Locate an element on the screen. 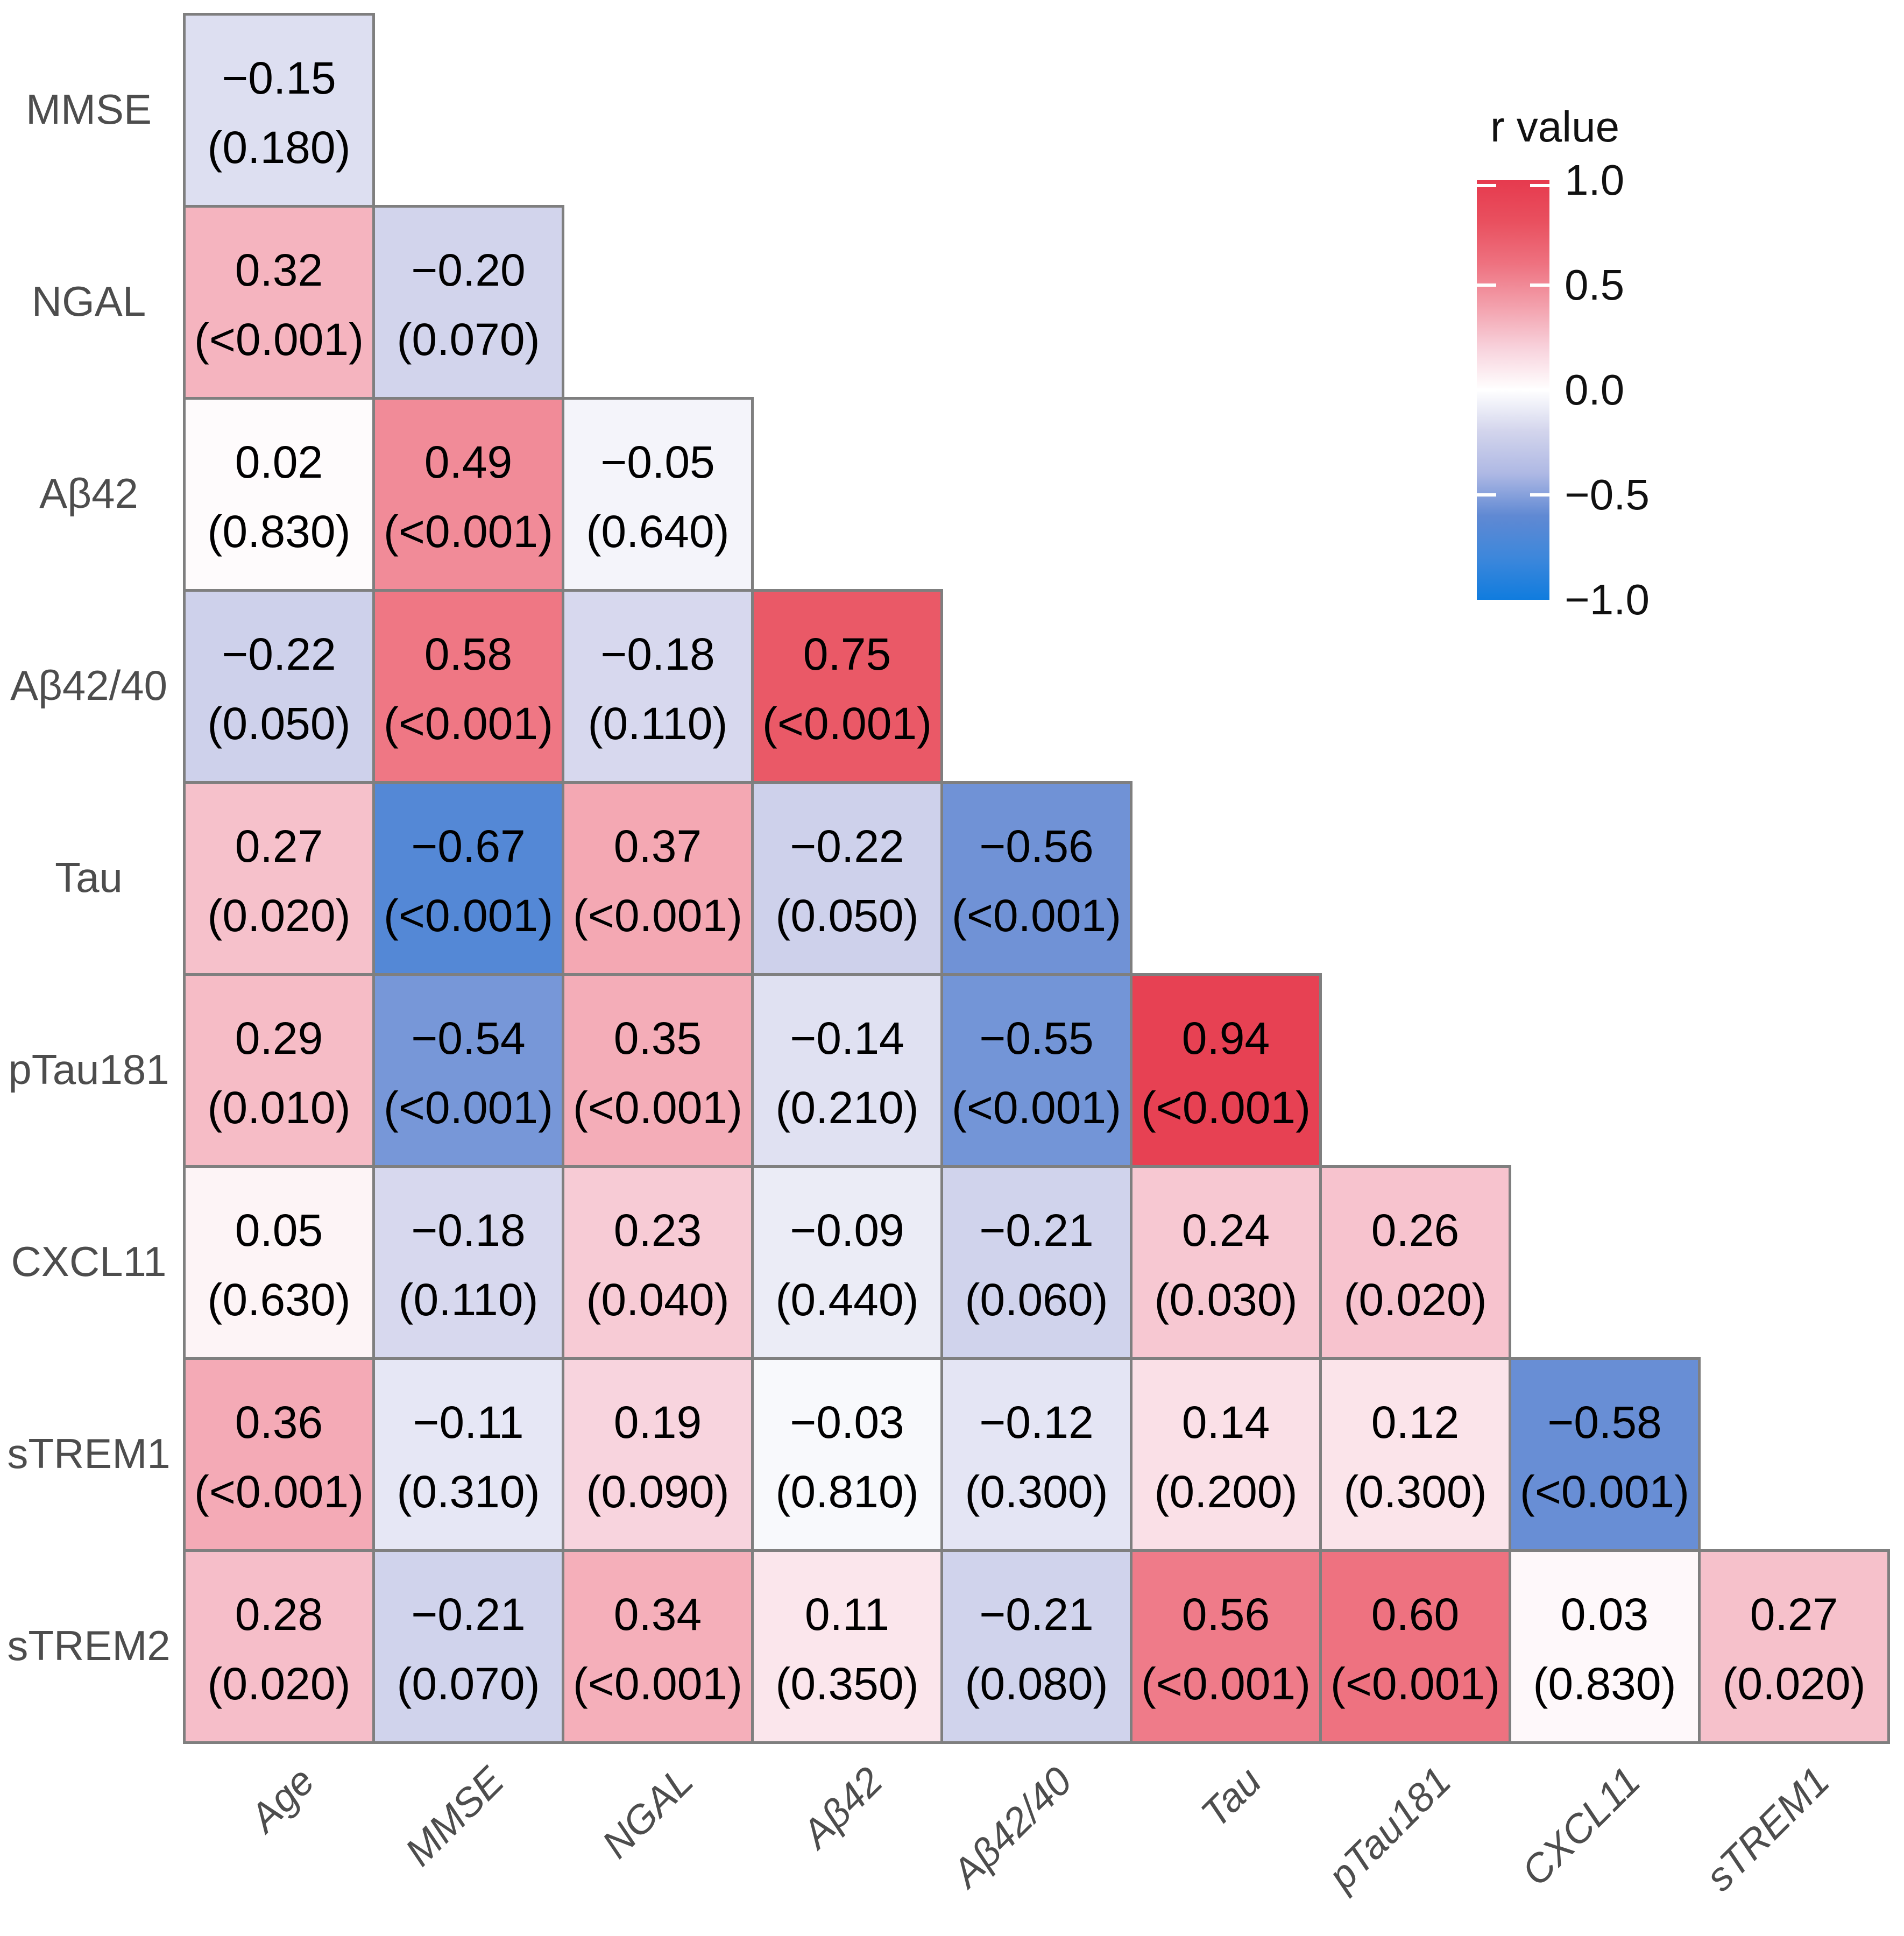 This screenshot has width=1904, height=1936. cell-p-value: (0.080) is located at coordinates (1036, 1683).